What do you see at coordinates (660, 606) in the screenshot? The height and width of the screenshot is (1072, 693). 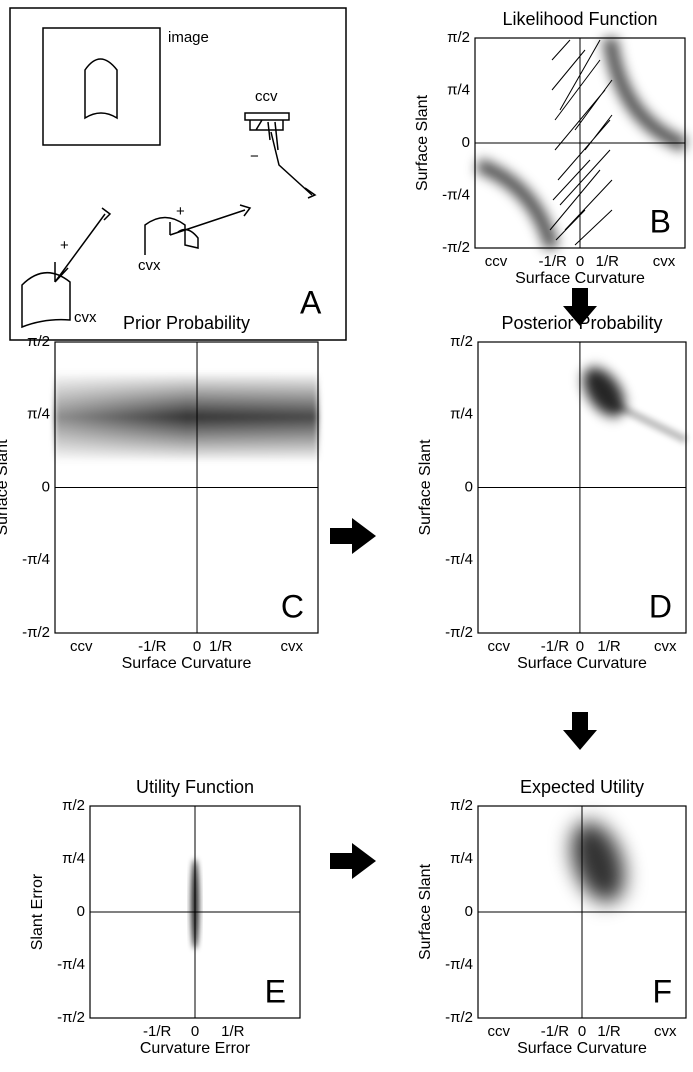 I see `panel-letter: D` at bounding box center [660, 606].